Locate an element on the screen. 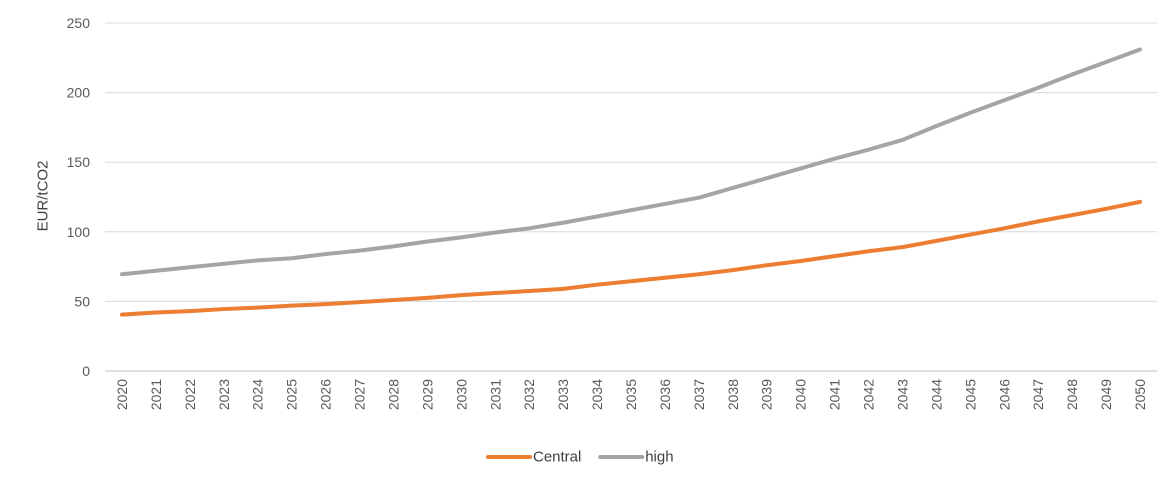 Image resolution: width=1176 pixels, height=486 pixels. x-tick-label: 2027 is located at coordinates (360, 394).